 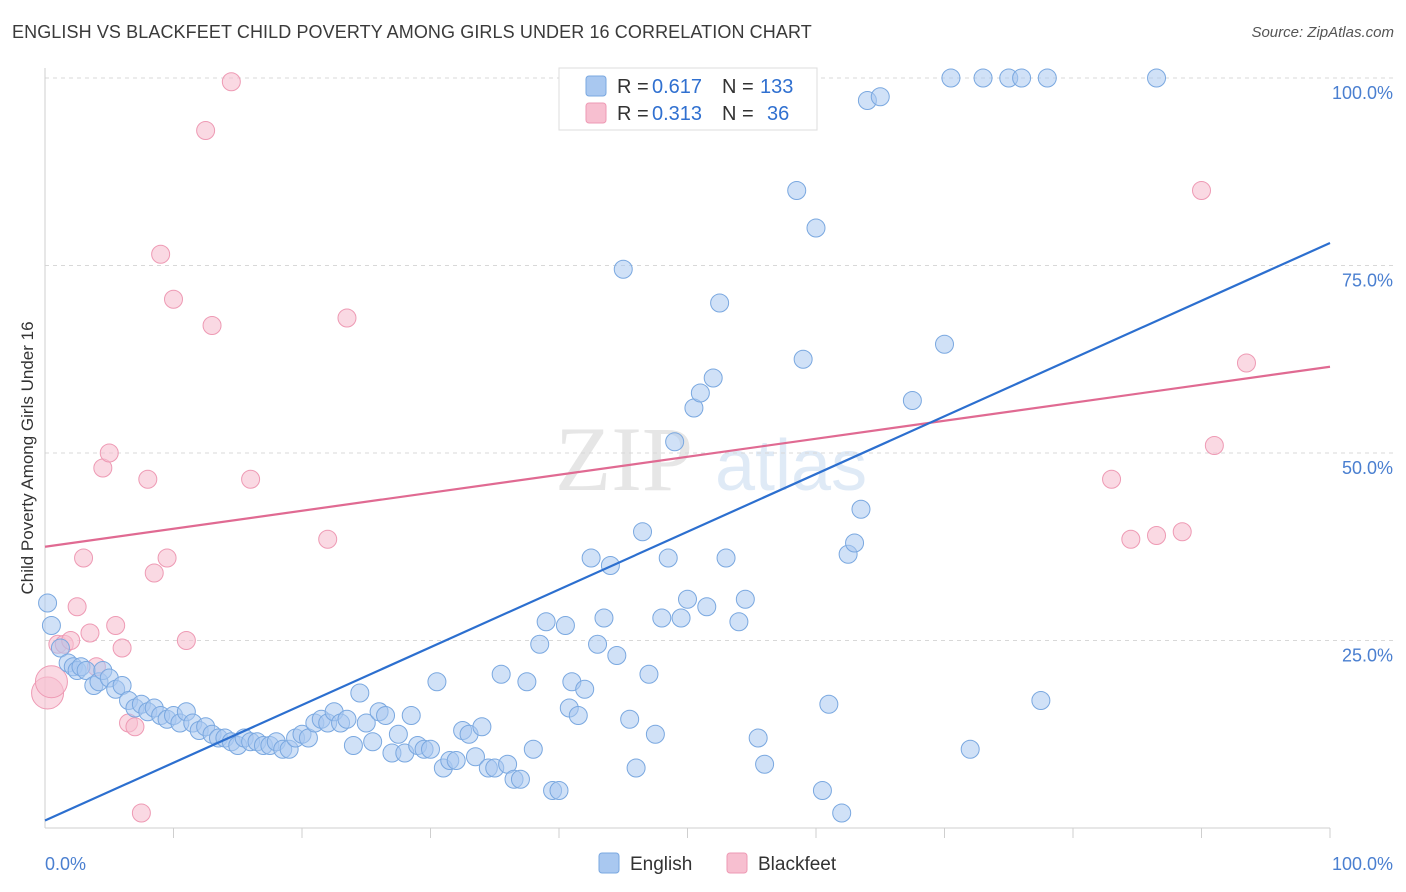 I want to click on x-ticks, so click(x=752, y=833).